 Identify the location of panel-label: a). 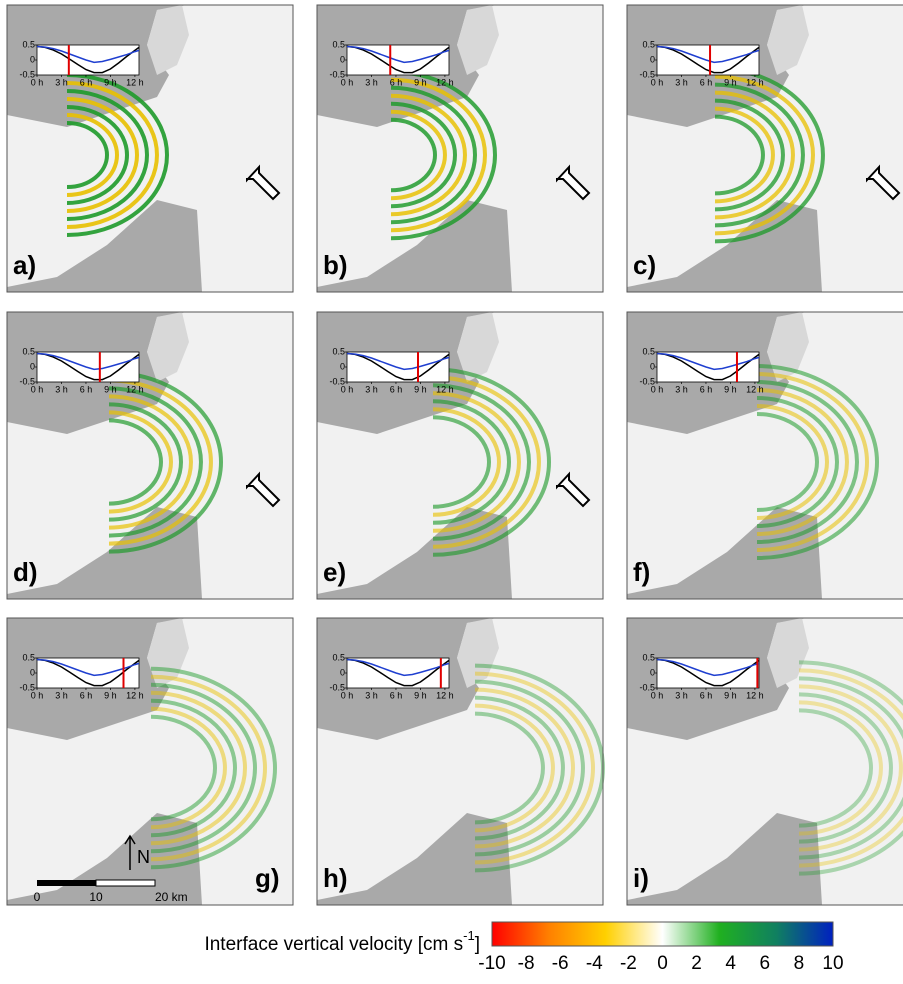
(24, 265).